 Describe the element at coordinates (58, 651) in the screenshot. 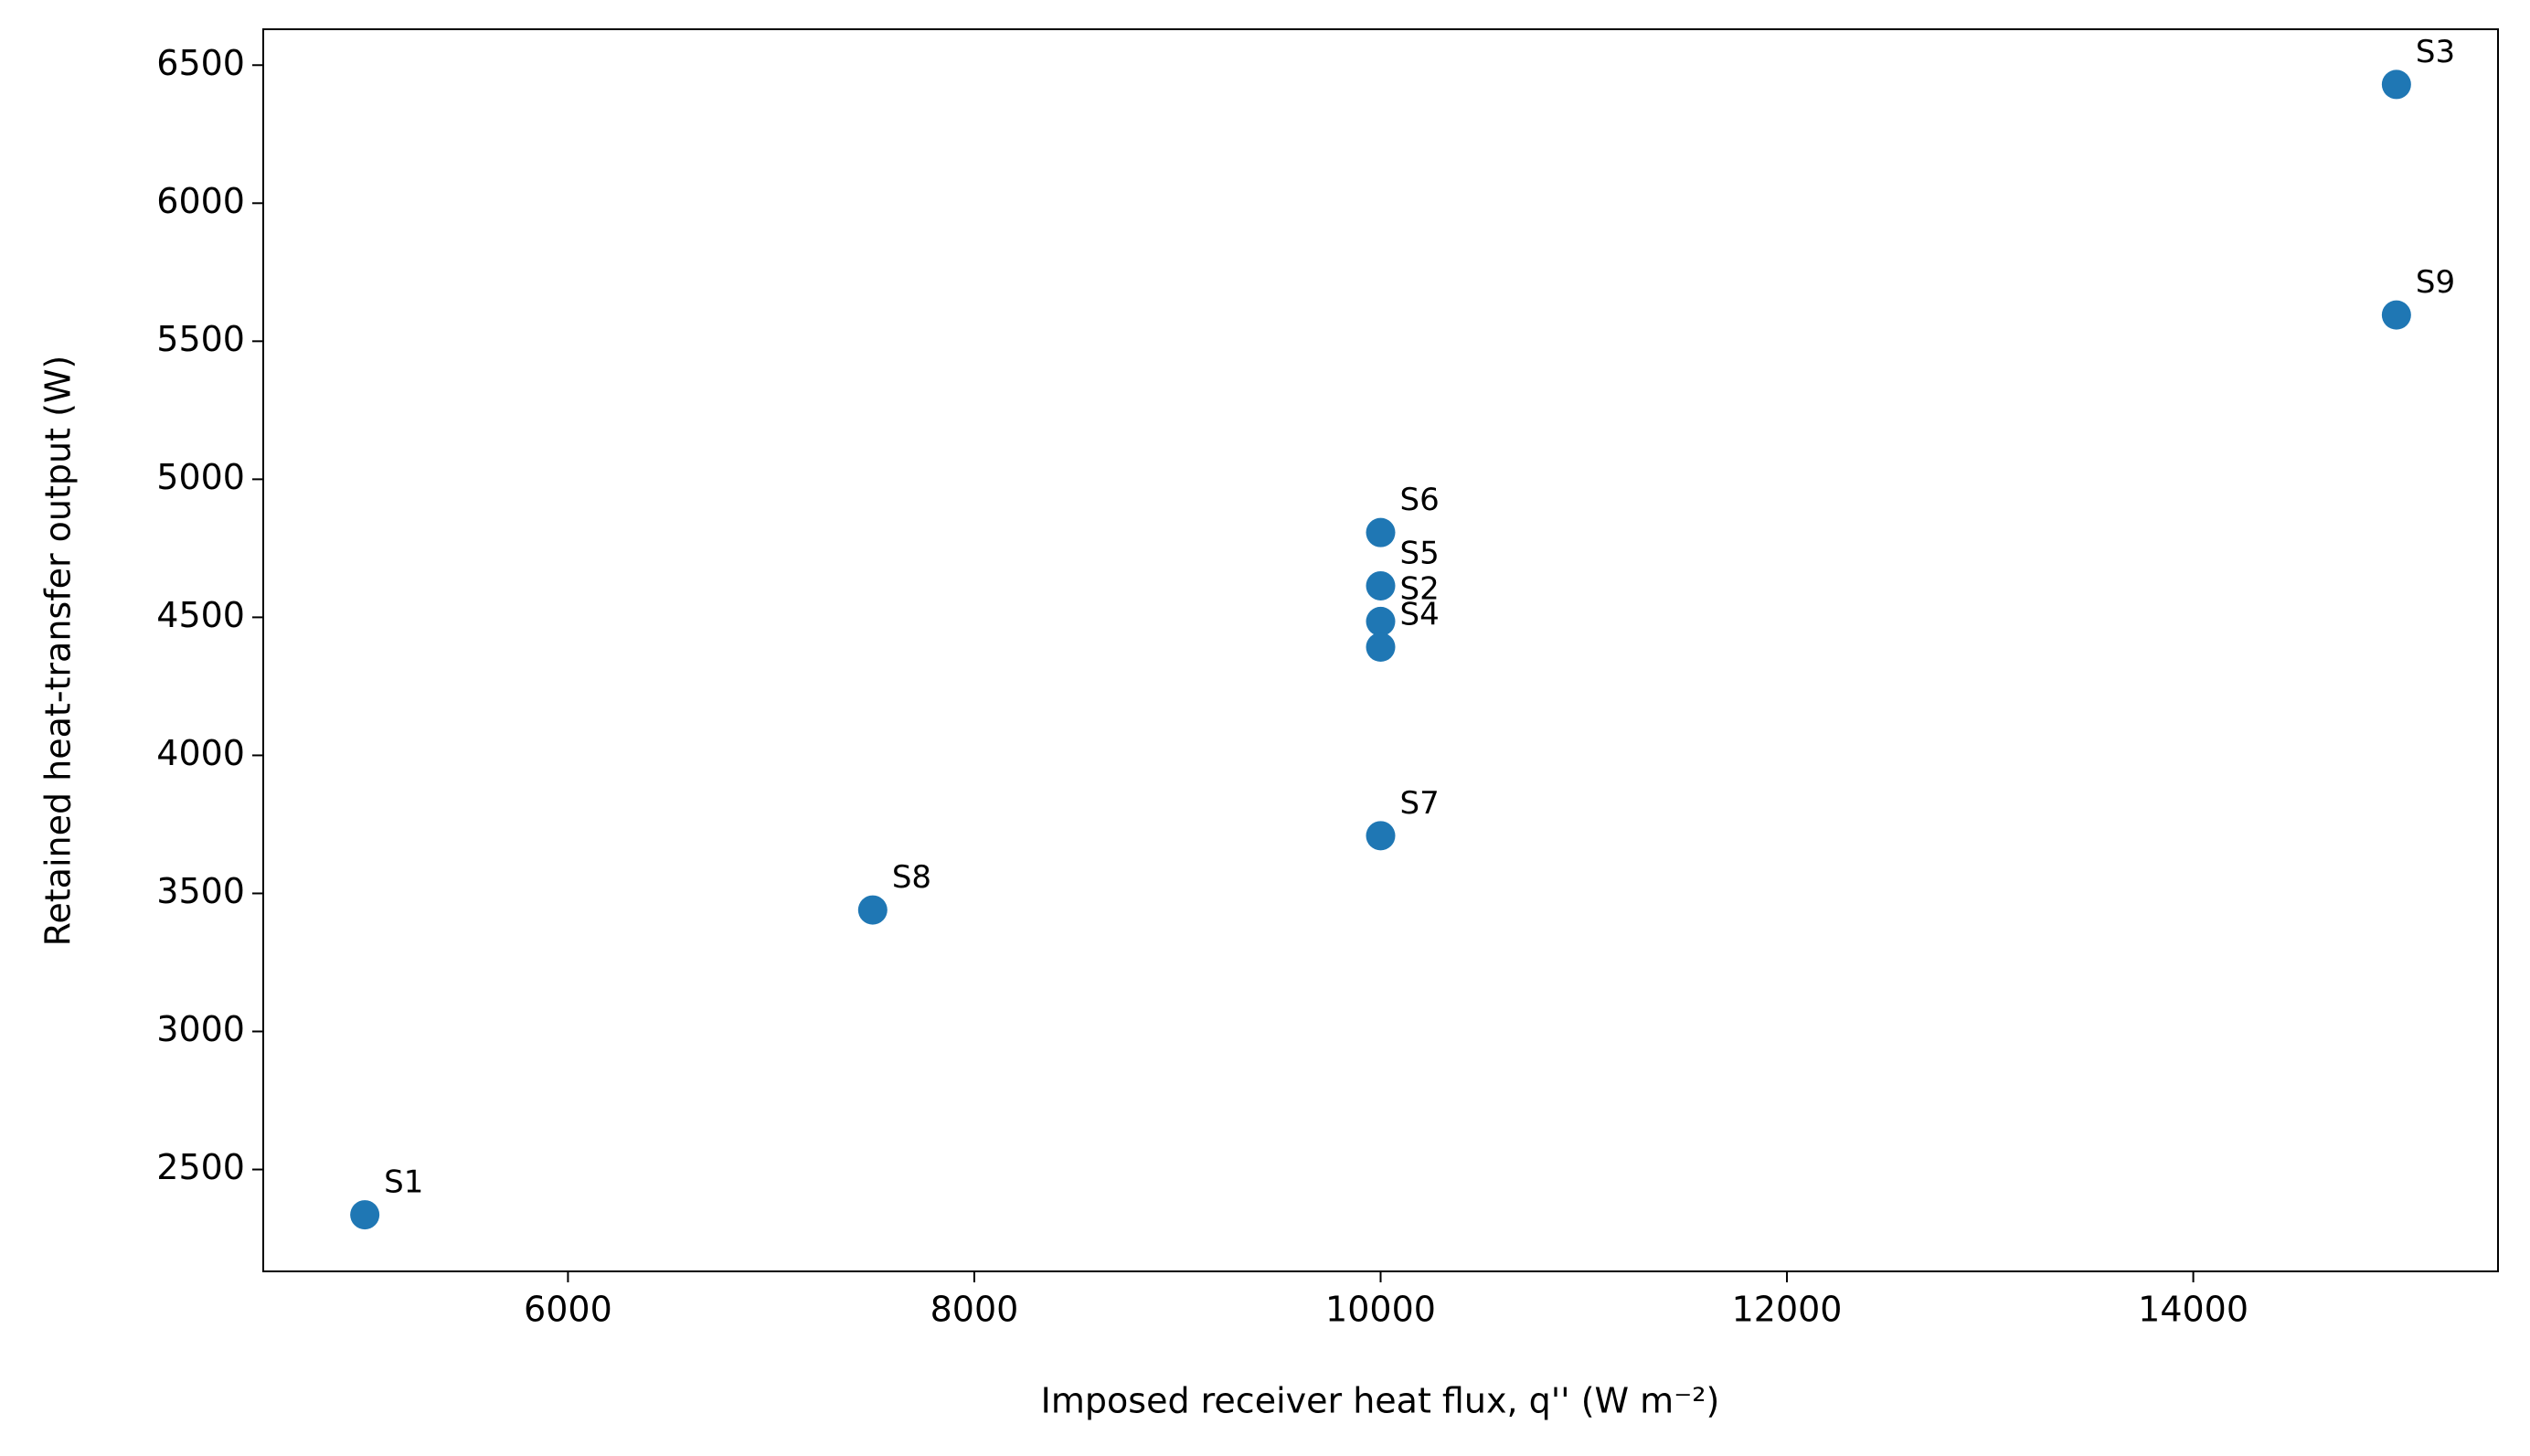

I see `y-axis-label: Retained heat-transfer output (W)` at that location.